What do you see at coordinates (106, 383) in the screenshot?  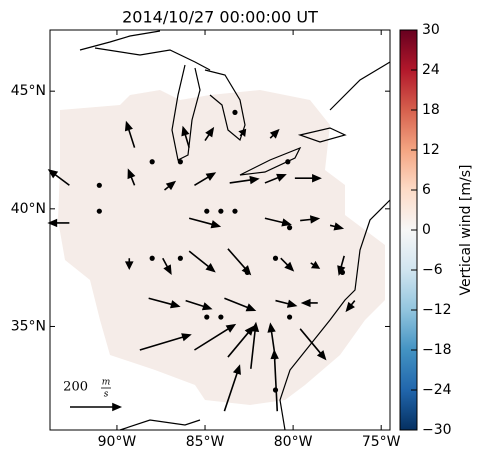 I see `key-unit-top: m` at bounding box center [106, 383].